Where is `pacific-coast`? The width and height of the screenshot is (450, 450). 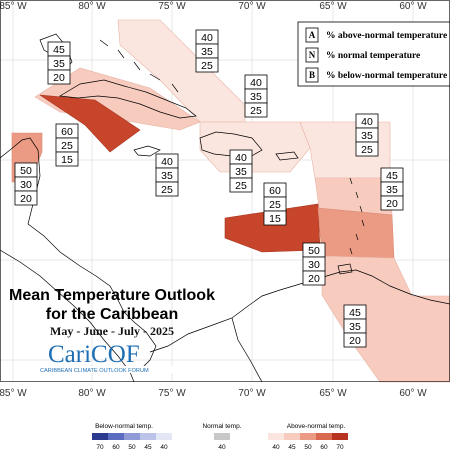
pacific-coast is located at coordinates (67, 316).